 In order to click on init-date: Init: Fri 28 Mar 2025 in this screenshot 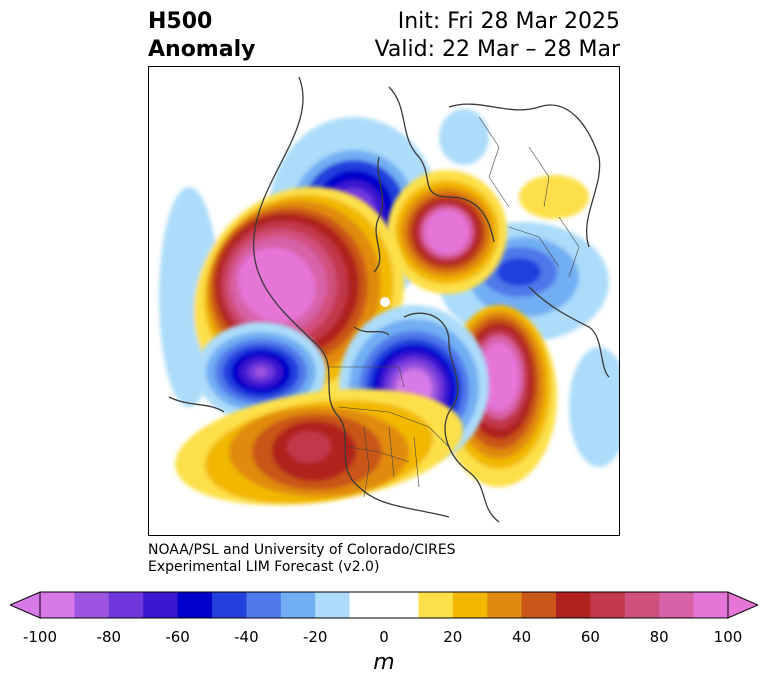, I will do `click(508, 21)`.